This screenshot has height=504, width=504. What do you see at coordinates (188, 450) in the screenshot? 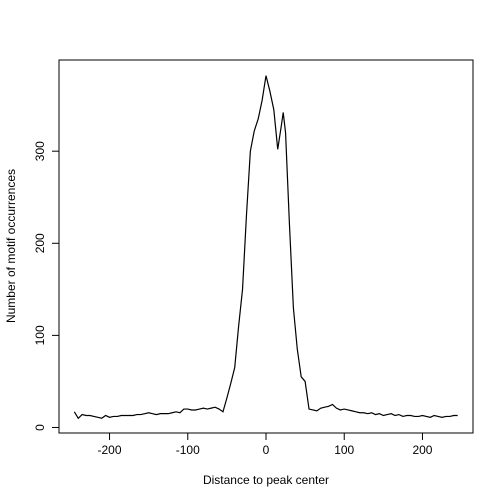
I see `x-tick-label: -100` at bounding box center [188, 450].